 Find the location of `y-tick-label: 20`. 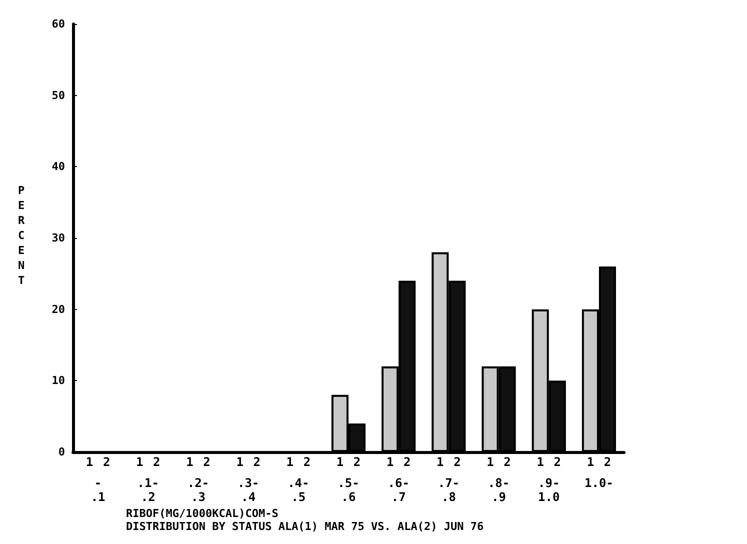

y-tick-label: 20 is located at coordinates (58, 309).